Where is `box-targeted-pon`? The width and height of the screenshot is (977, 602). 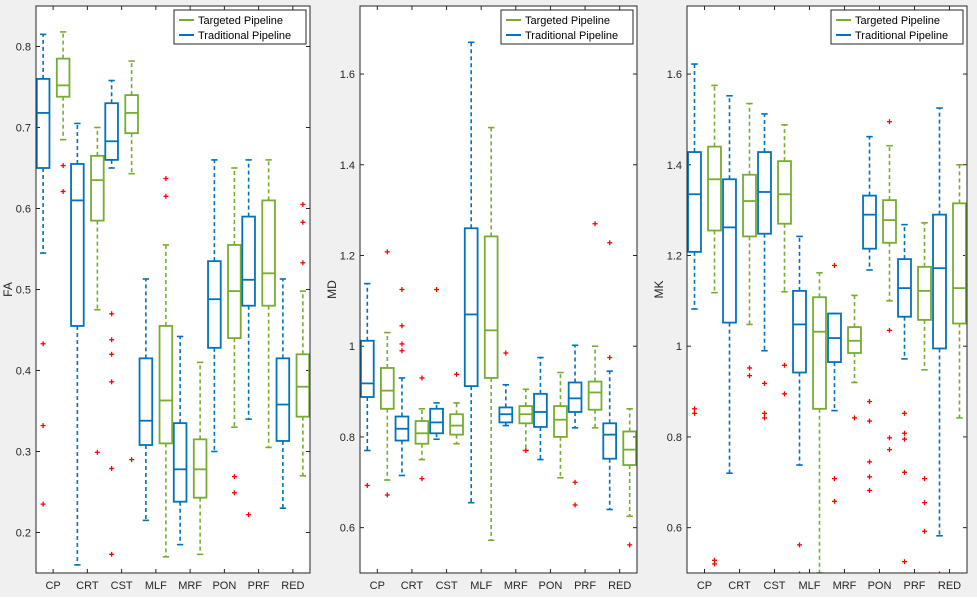 box-targeted-pon is located at coordinates (560, 425).